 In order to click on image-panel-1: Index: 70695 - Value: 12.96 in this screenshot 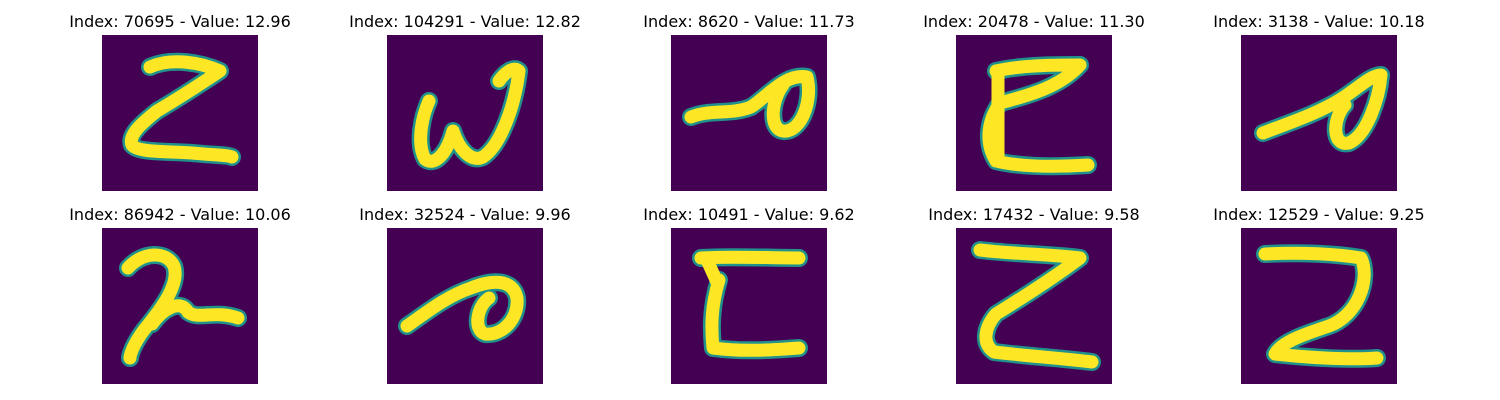, I will do `click(180, 105)`.